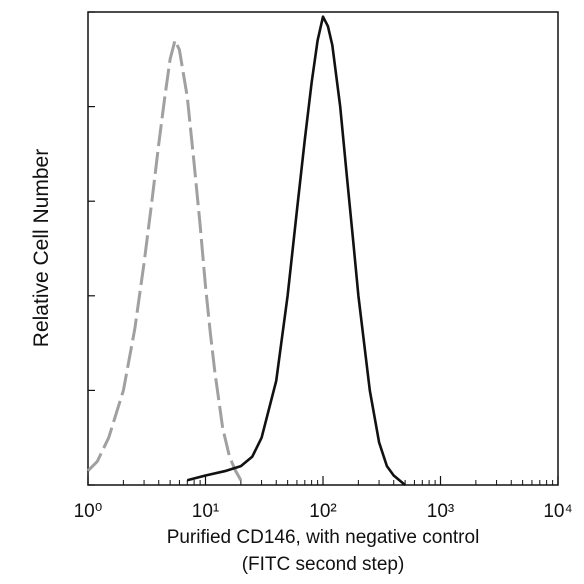  I want to click on x-tick-label: 10³, so click(440, 511).